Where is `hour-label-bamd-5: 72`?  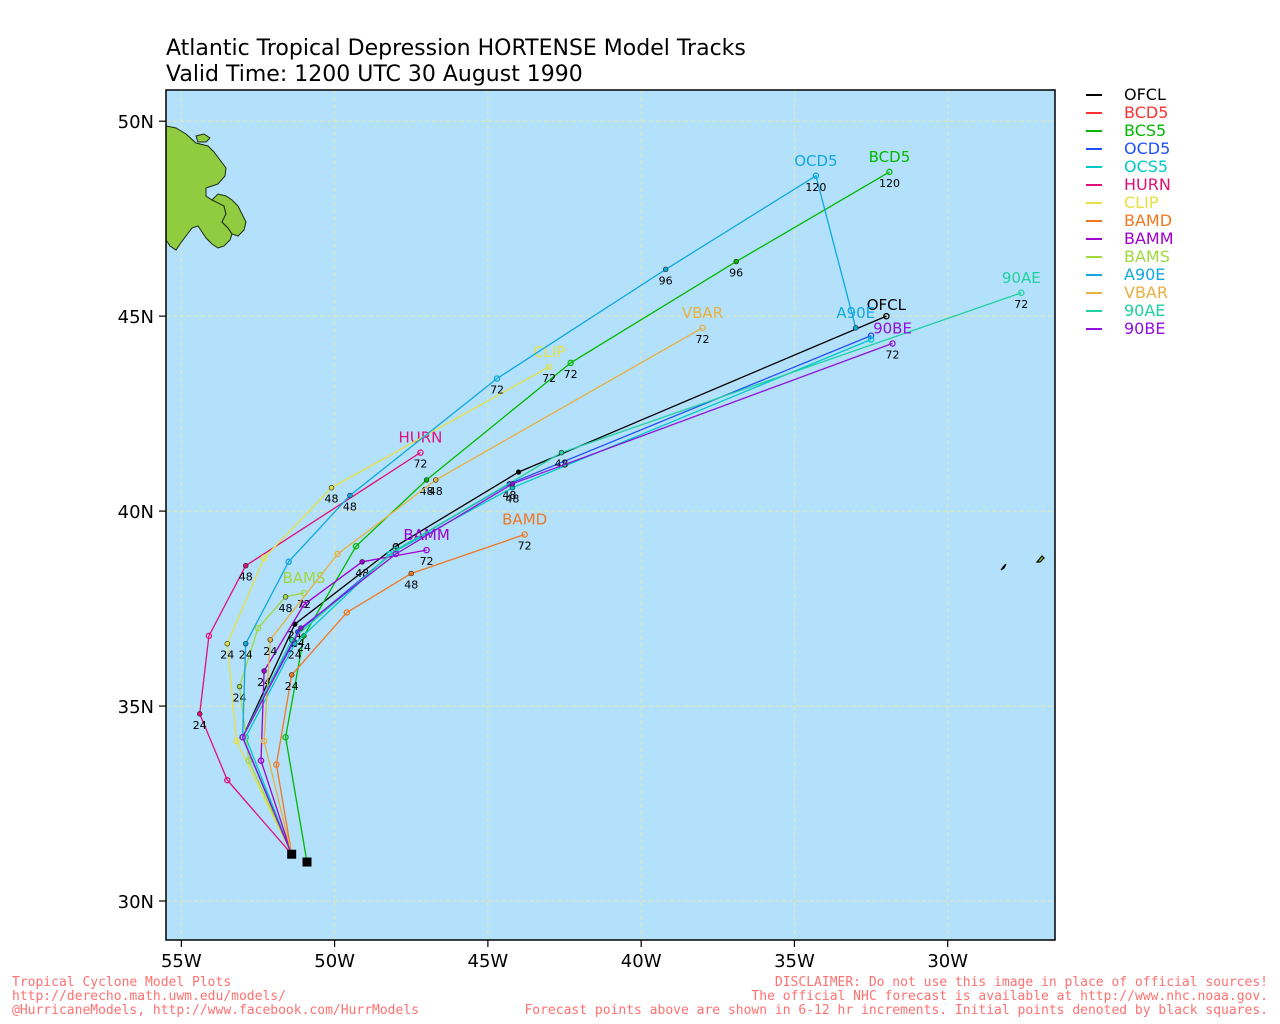 hour-label-bamd-5: 72 is located at coordinates (525, 545).